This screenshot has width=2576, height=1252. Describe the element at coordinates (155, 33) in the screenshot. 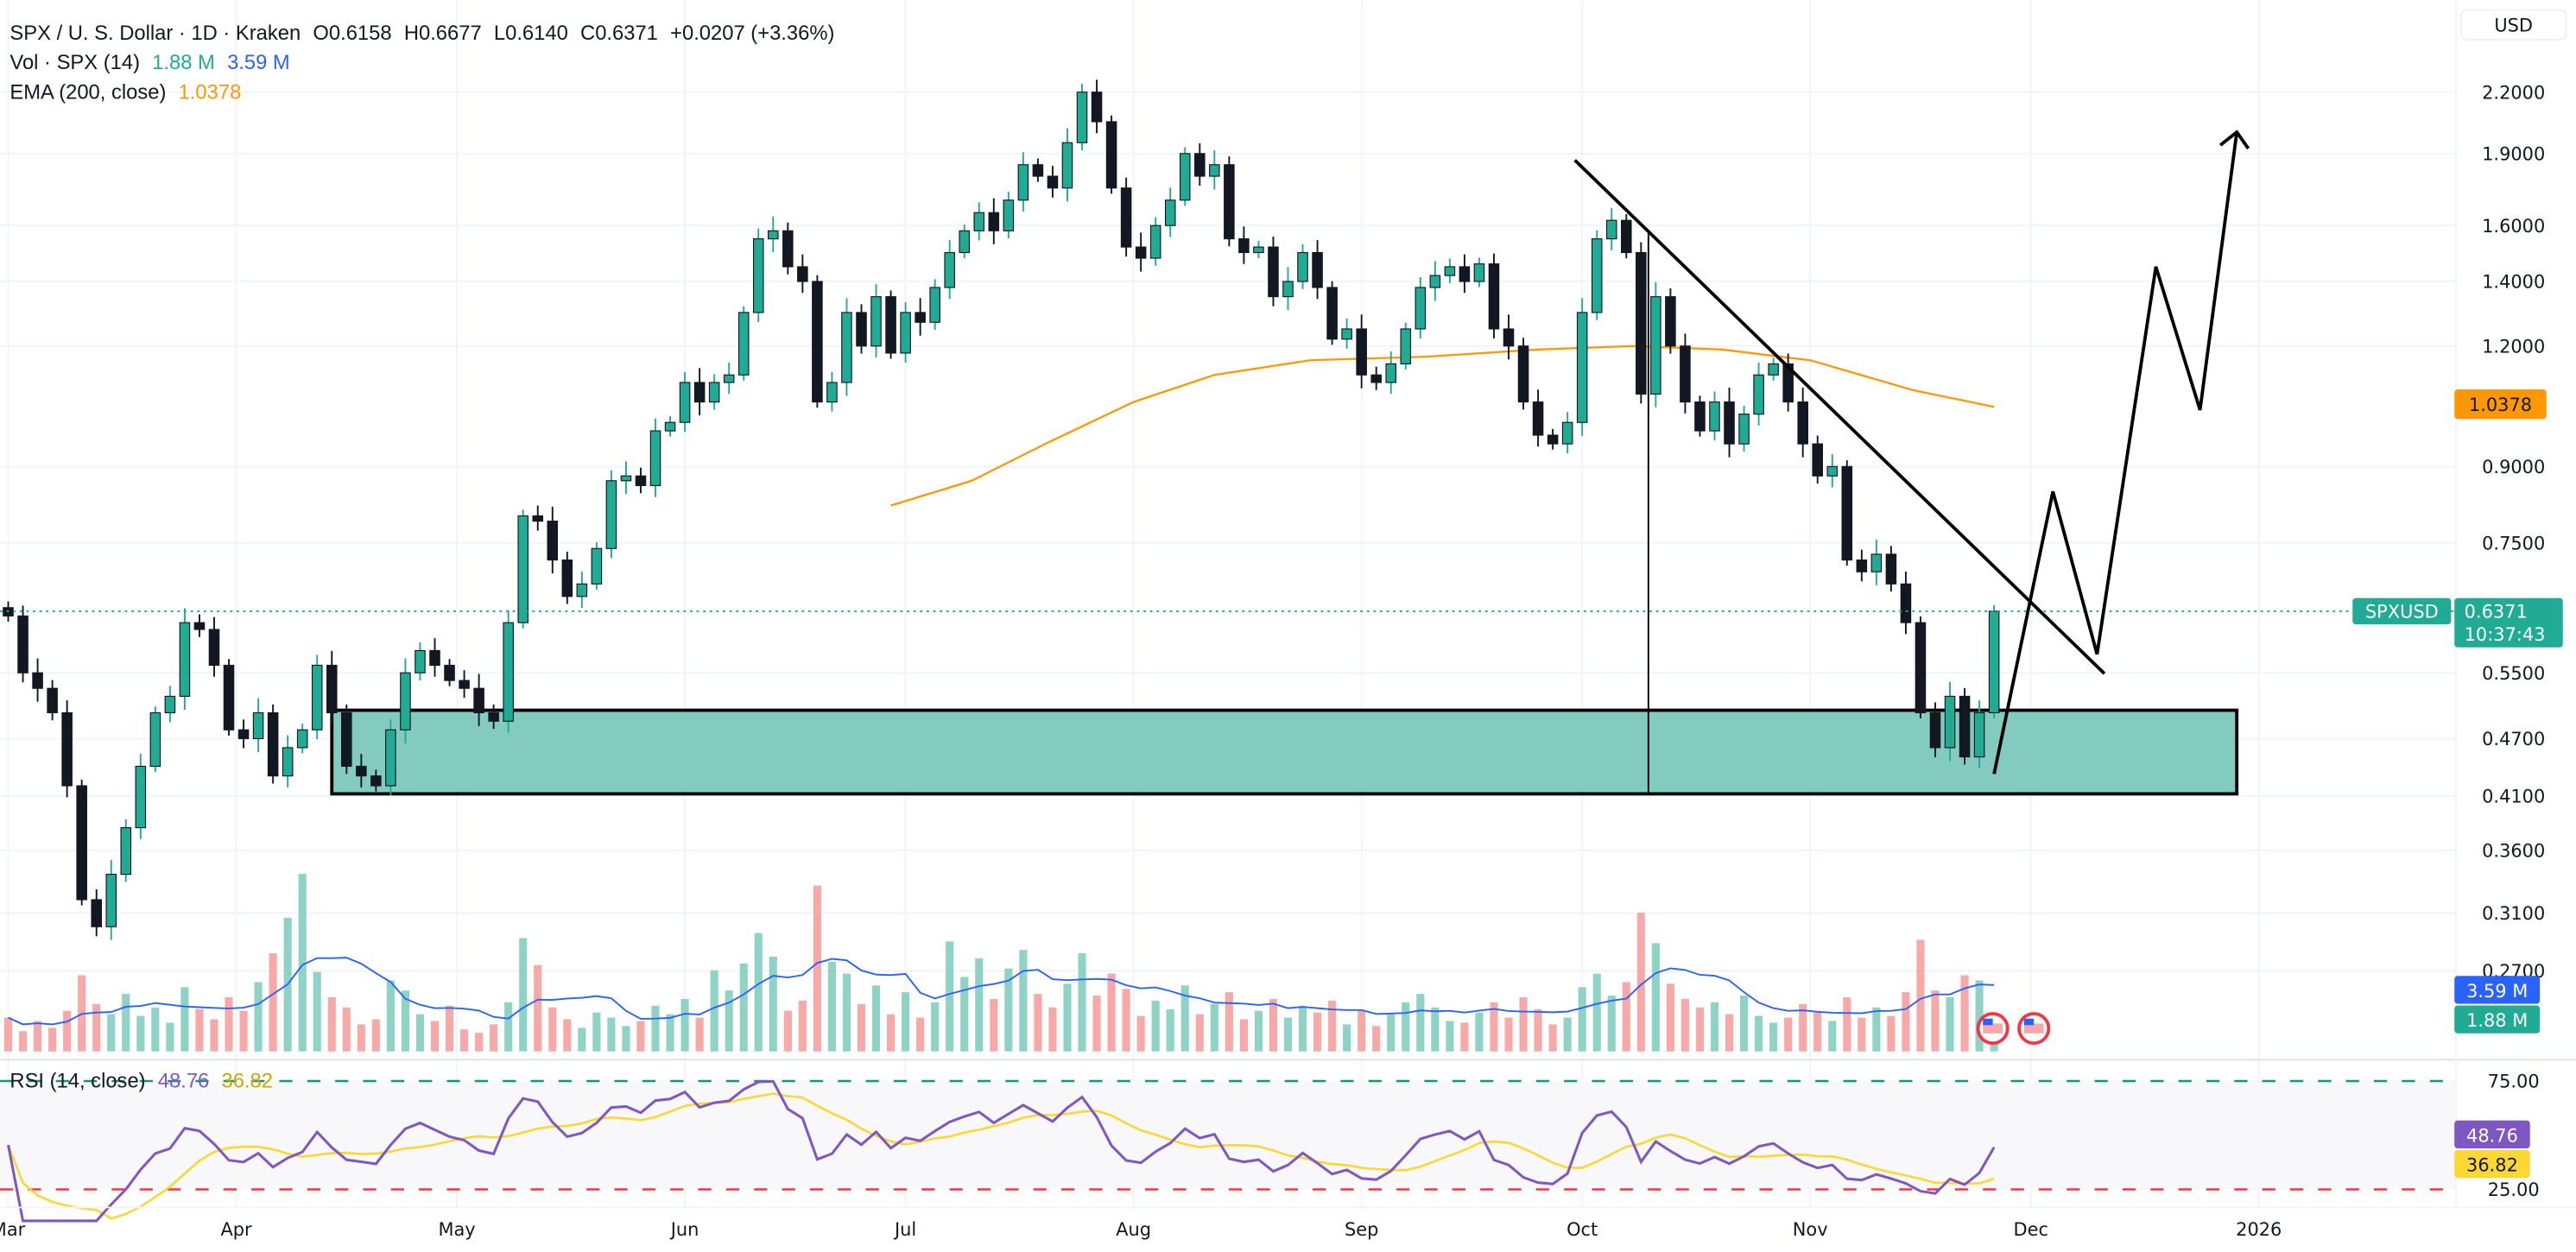

I see `symbol-title: SPX / U. S. Dollar · 1D · Kraken` at that location.